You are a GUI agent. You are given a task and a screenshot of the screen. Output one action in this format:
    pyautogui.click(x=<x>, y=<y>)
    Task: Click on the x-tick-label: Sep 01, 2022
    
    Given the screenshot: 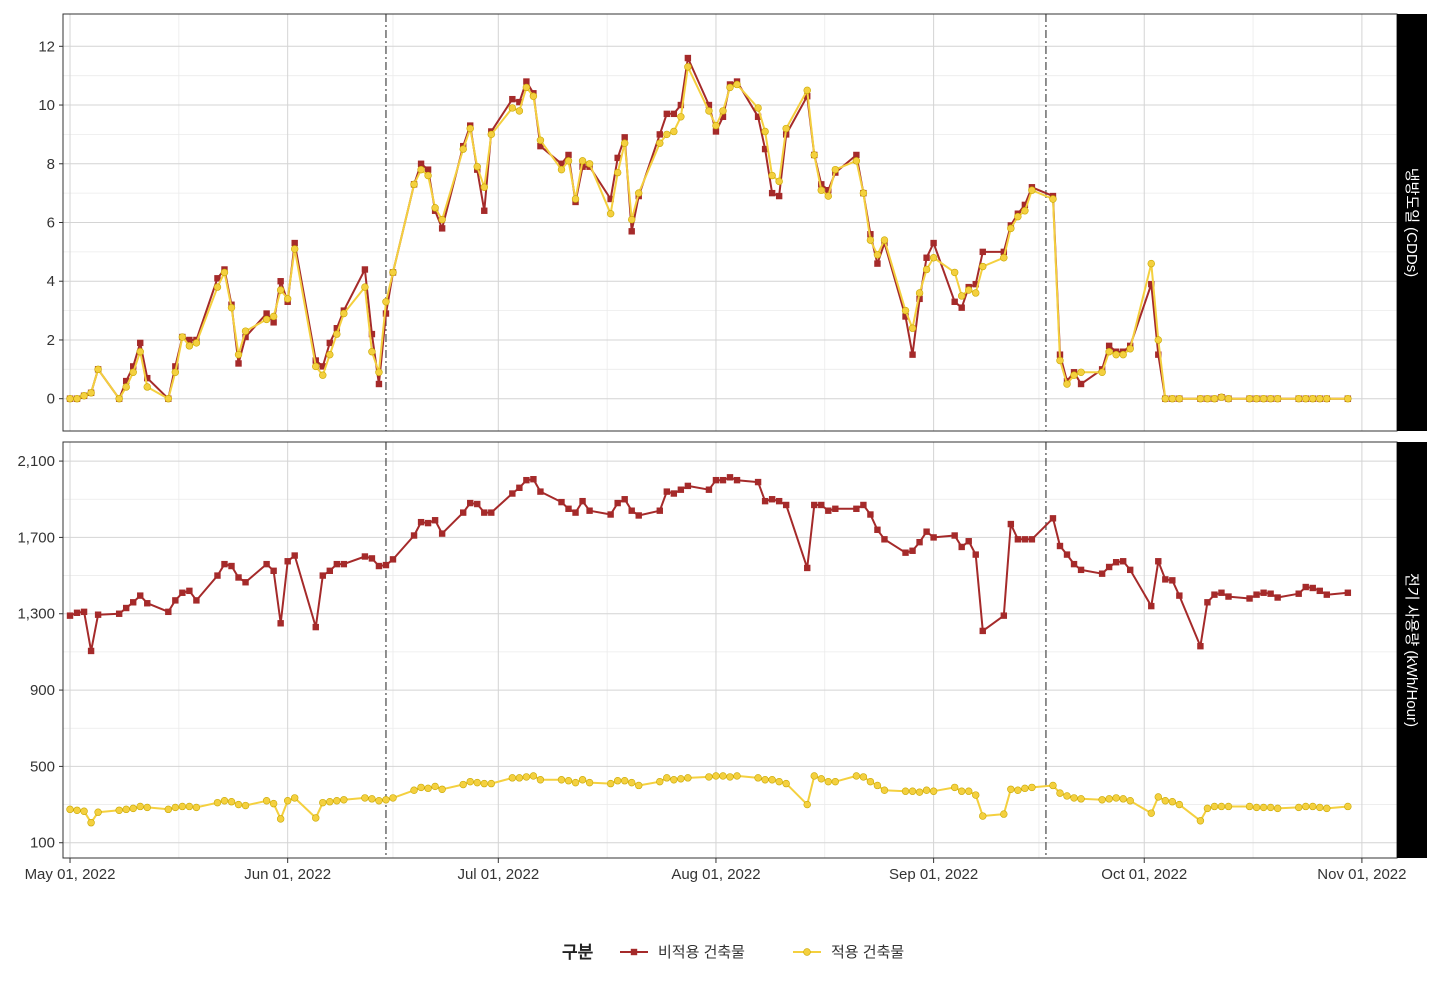 What is the action you would take?
    pyautogui.click(x=933, y=874)
    